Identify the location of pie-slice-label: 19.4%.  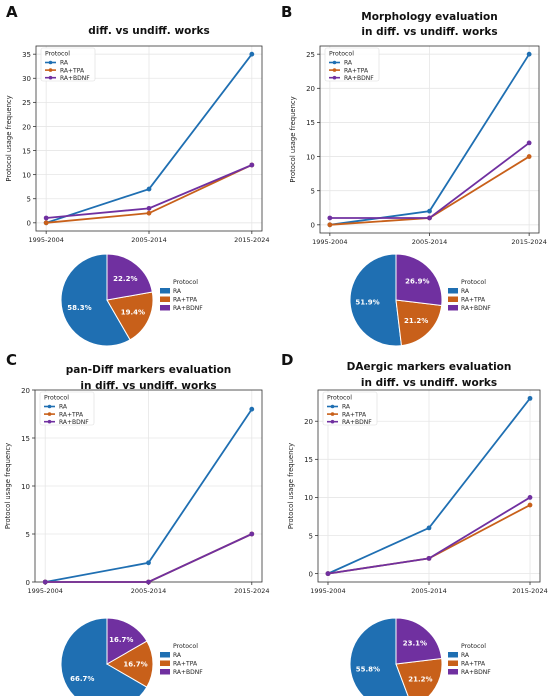
(133, 313).